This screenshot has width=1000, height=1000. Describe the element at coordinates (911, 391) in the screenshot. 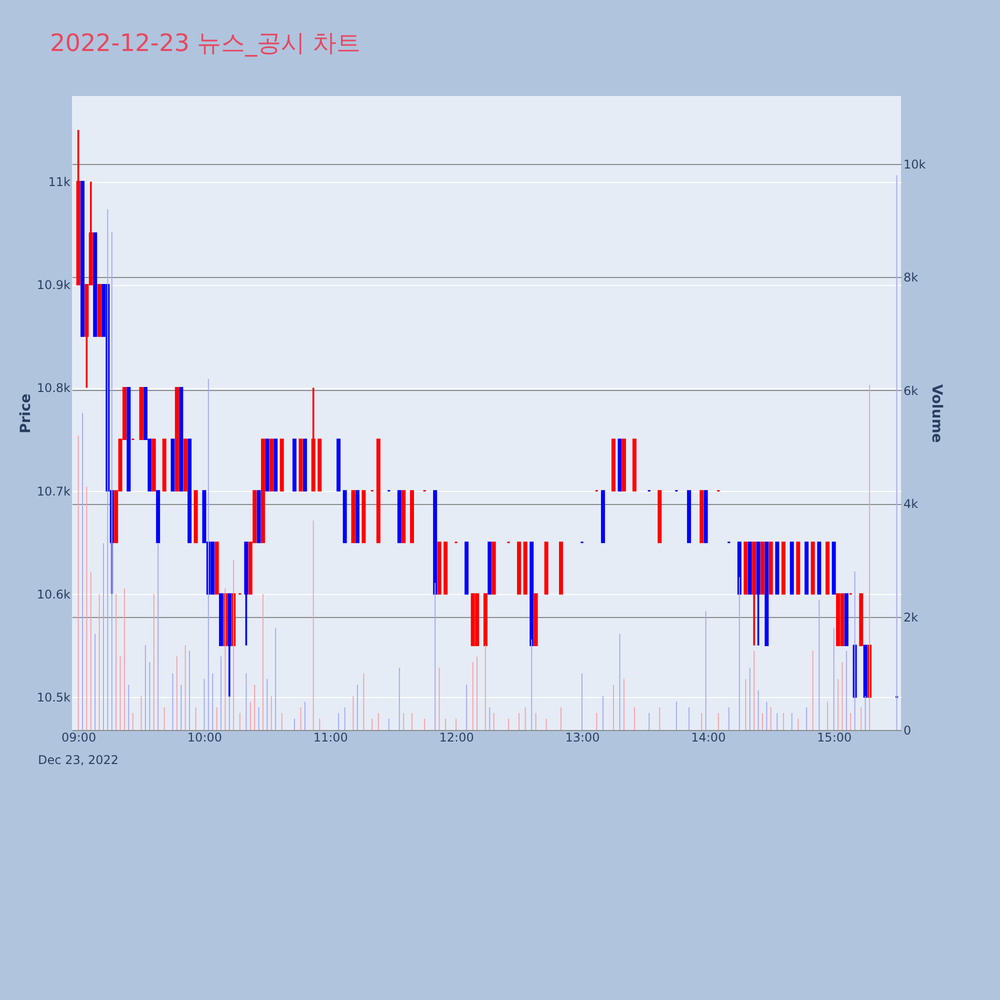

I see `y2-tick-label: 6k` at that location.